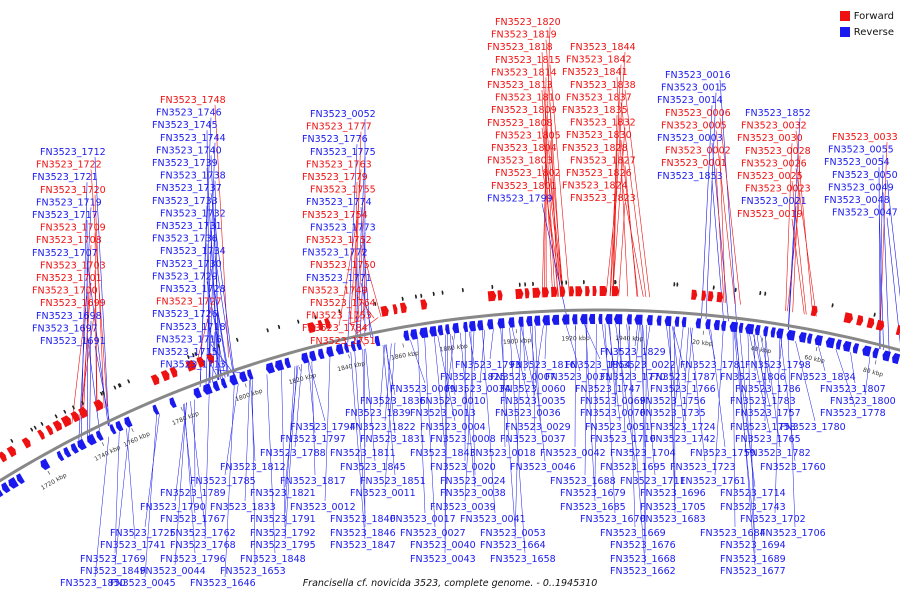 The image size is (900, 600). What do you see at coordinates (573, 453) in the screenshot?
I see `gene-label: FN3523_0042` at bounding box center [573, 453].